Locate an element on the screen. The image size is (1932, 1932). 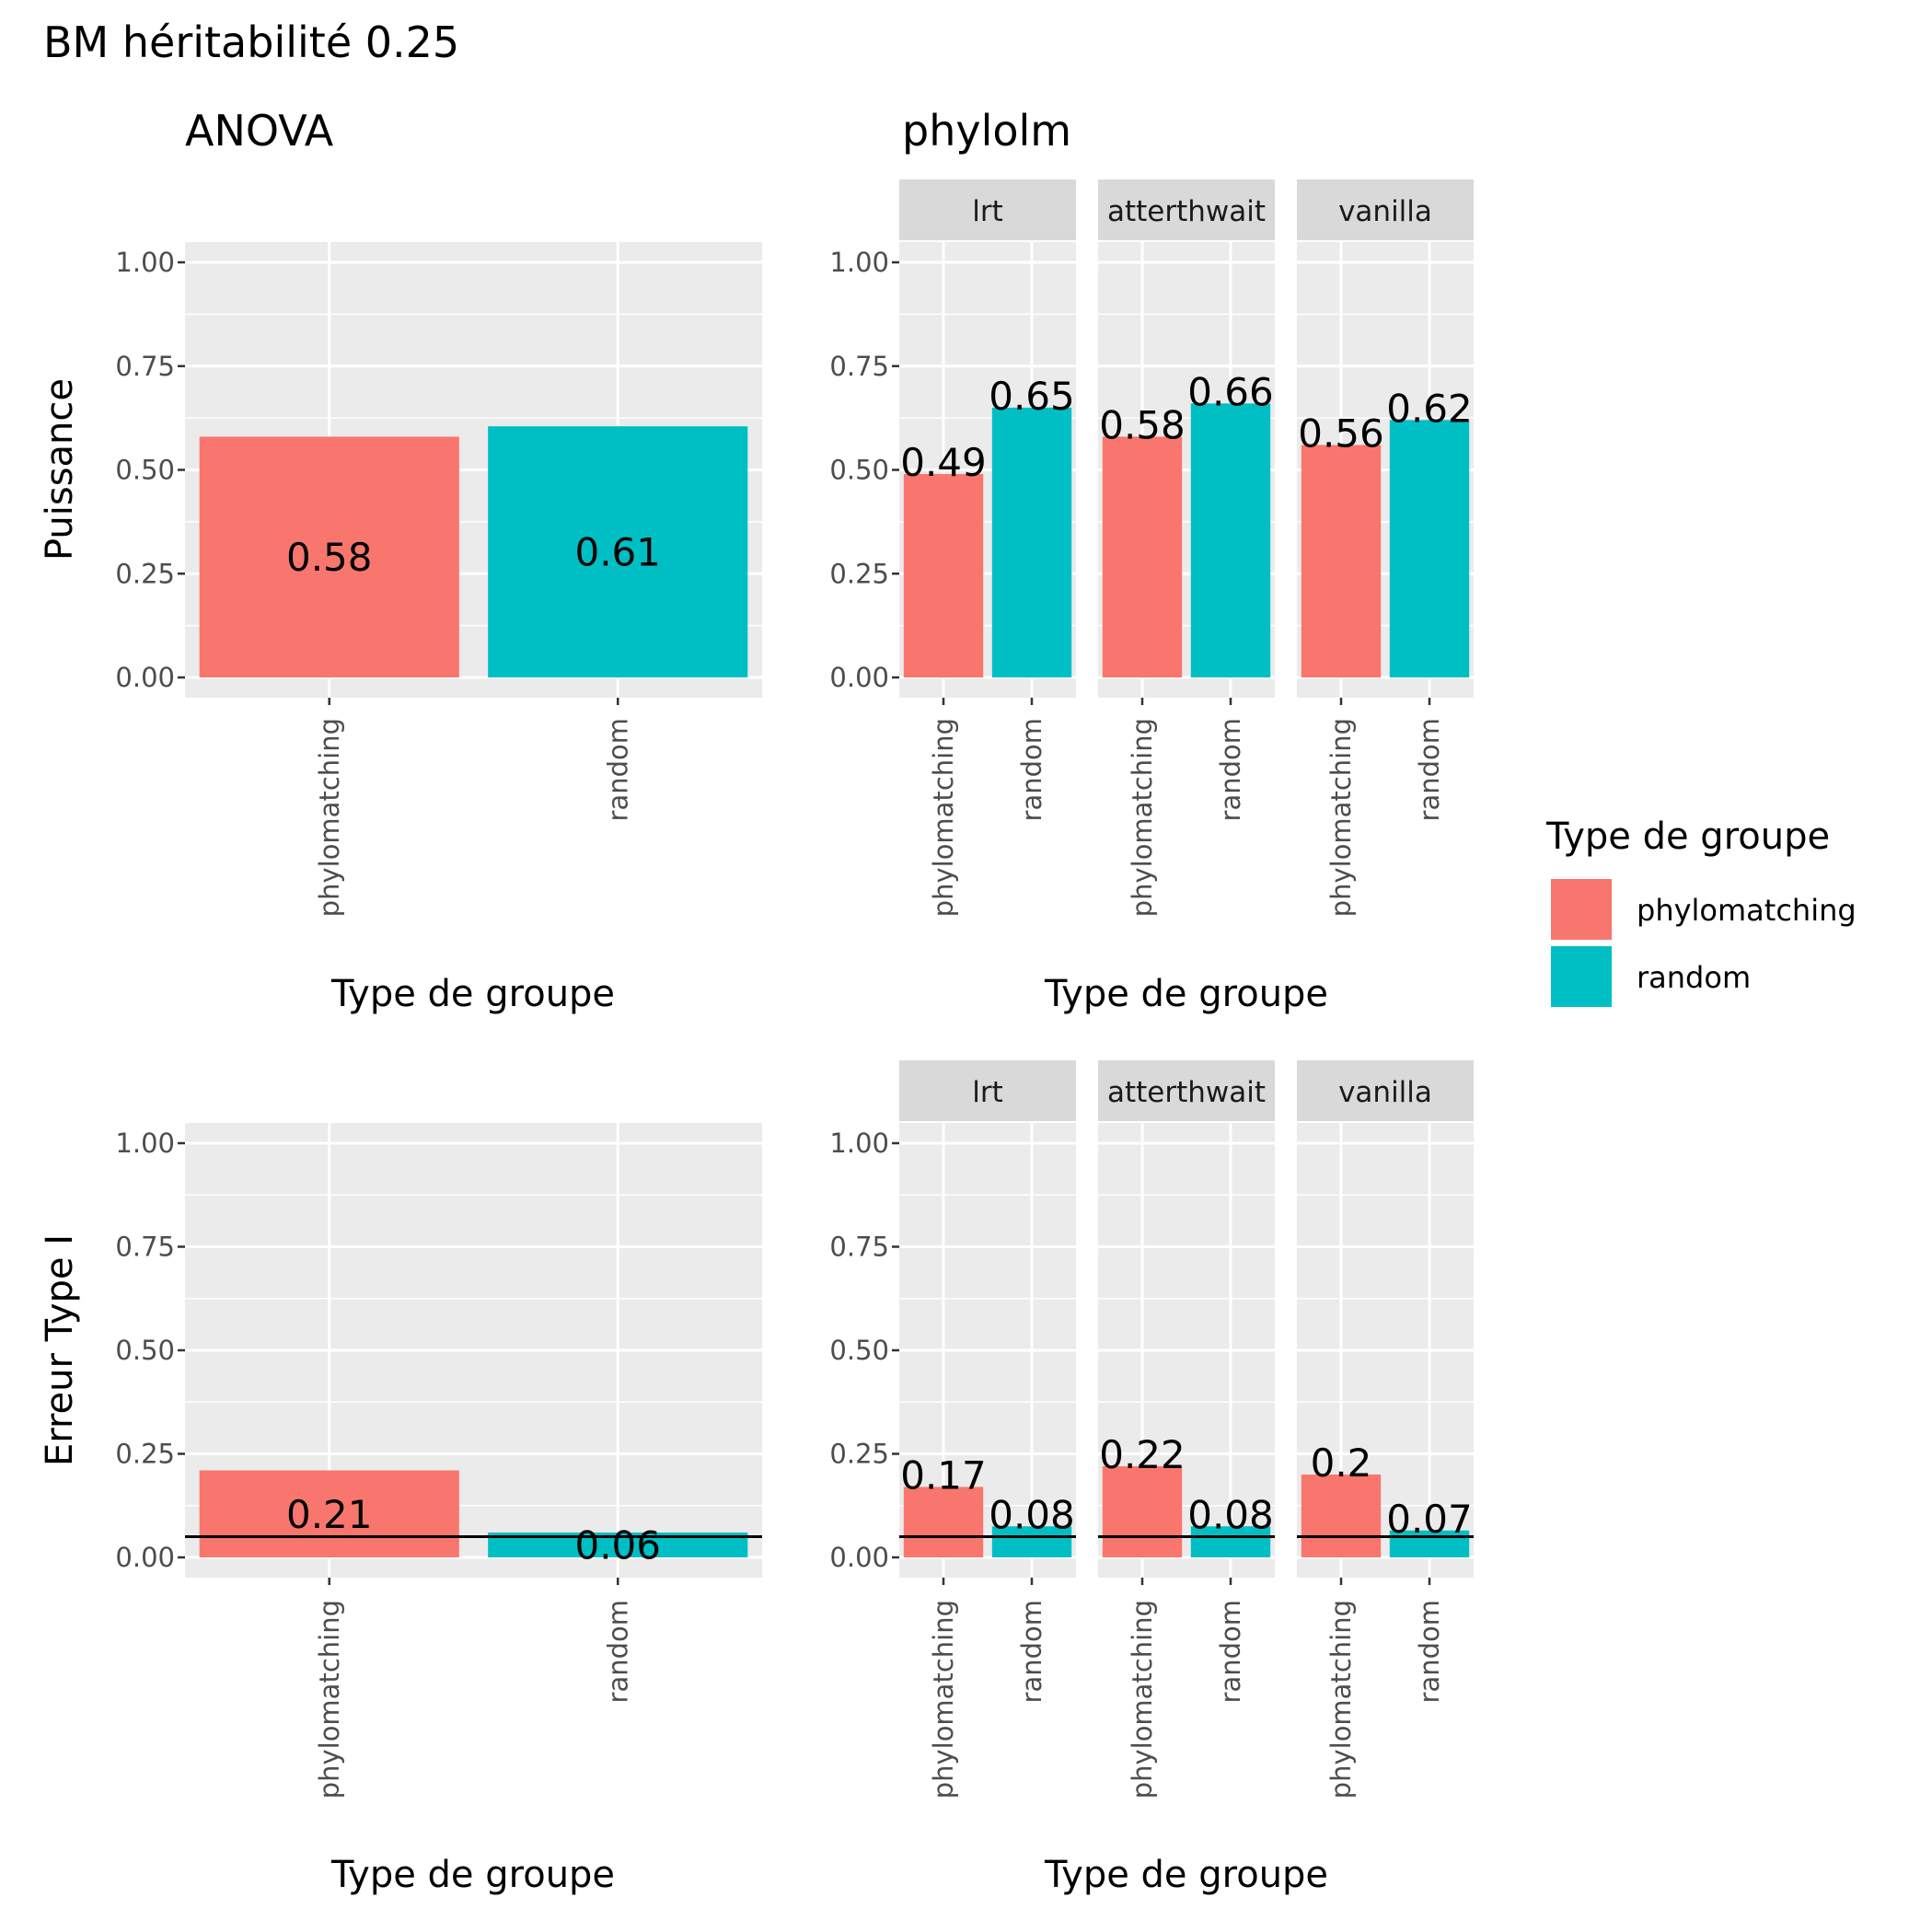
data-label: 0.61 is located at coordinates (618, 553).